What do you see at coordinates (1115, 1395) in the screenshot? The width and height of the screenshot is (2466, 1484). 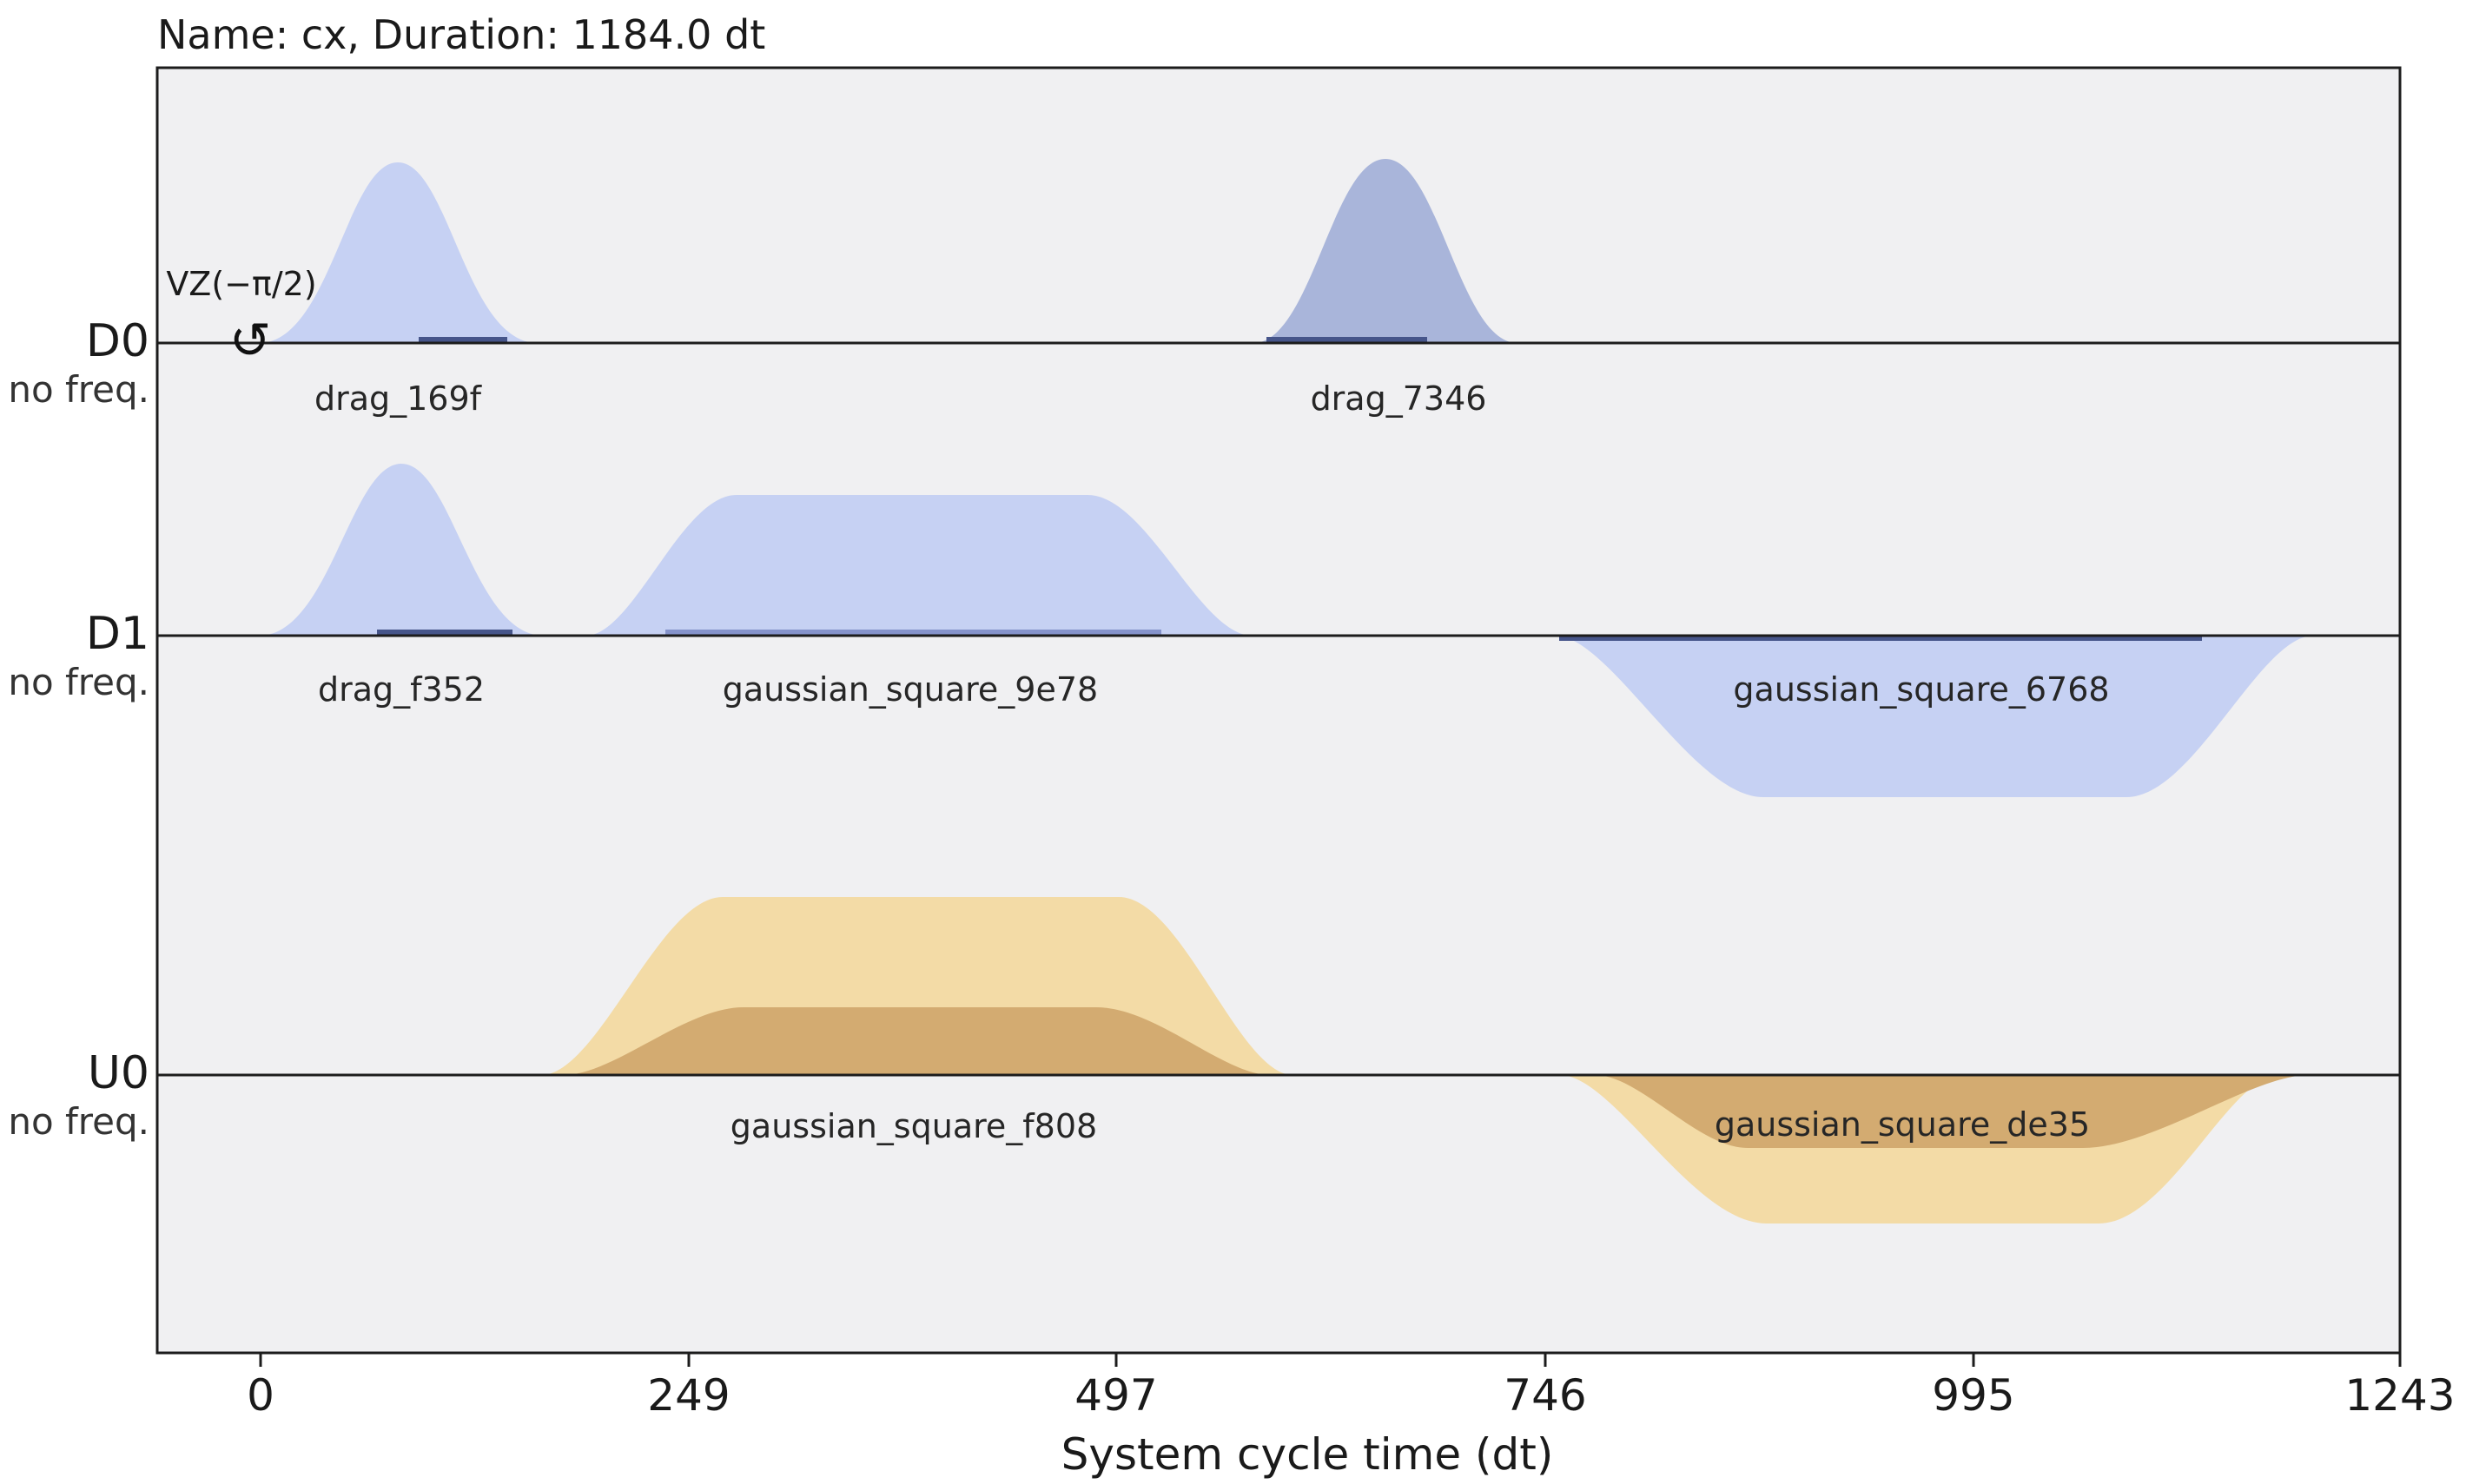 I see `tick-label-497: 497` at bounding box center [1115, 1395].